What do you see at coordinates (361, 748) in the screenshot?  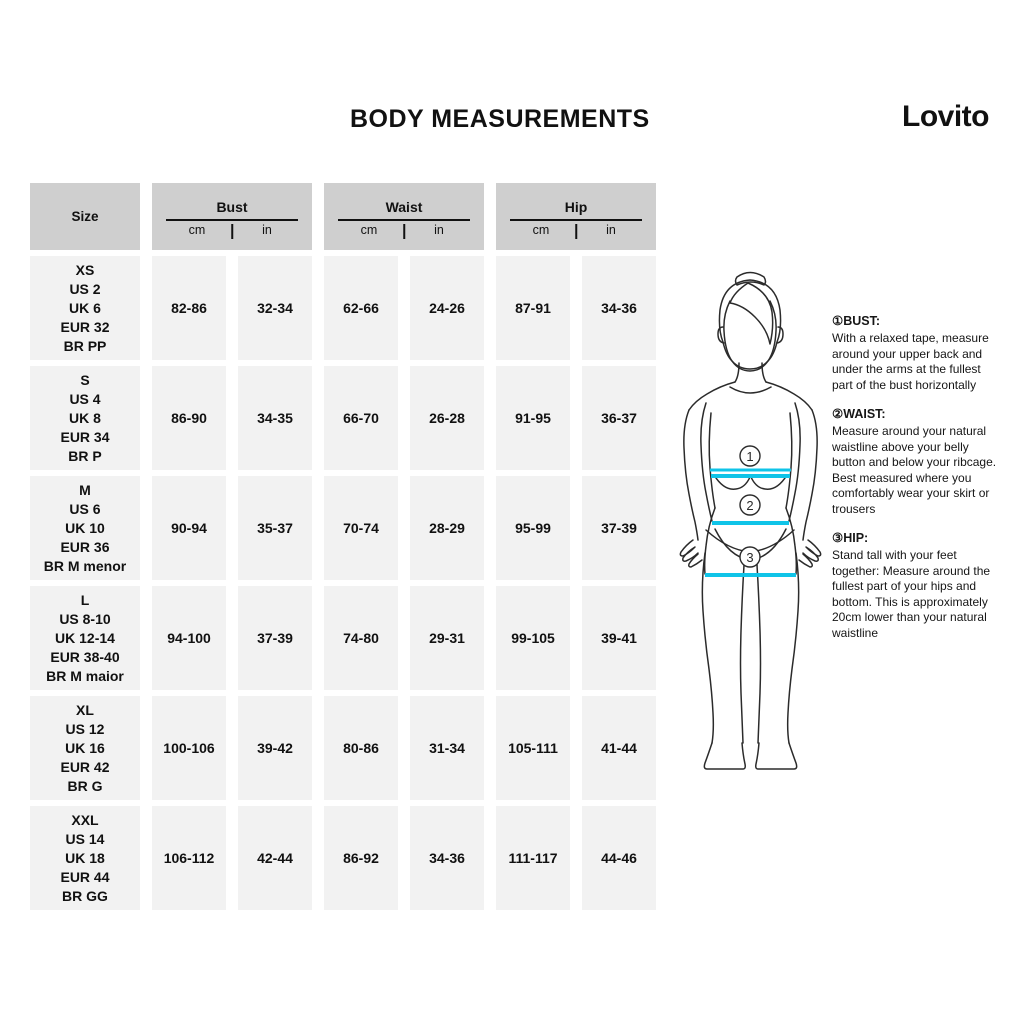 I see `value-cell-waist-cm: 80-86` at bounding box center [361, 748].